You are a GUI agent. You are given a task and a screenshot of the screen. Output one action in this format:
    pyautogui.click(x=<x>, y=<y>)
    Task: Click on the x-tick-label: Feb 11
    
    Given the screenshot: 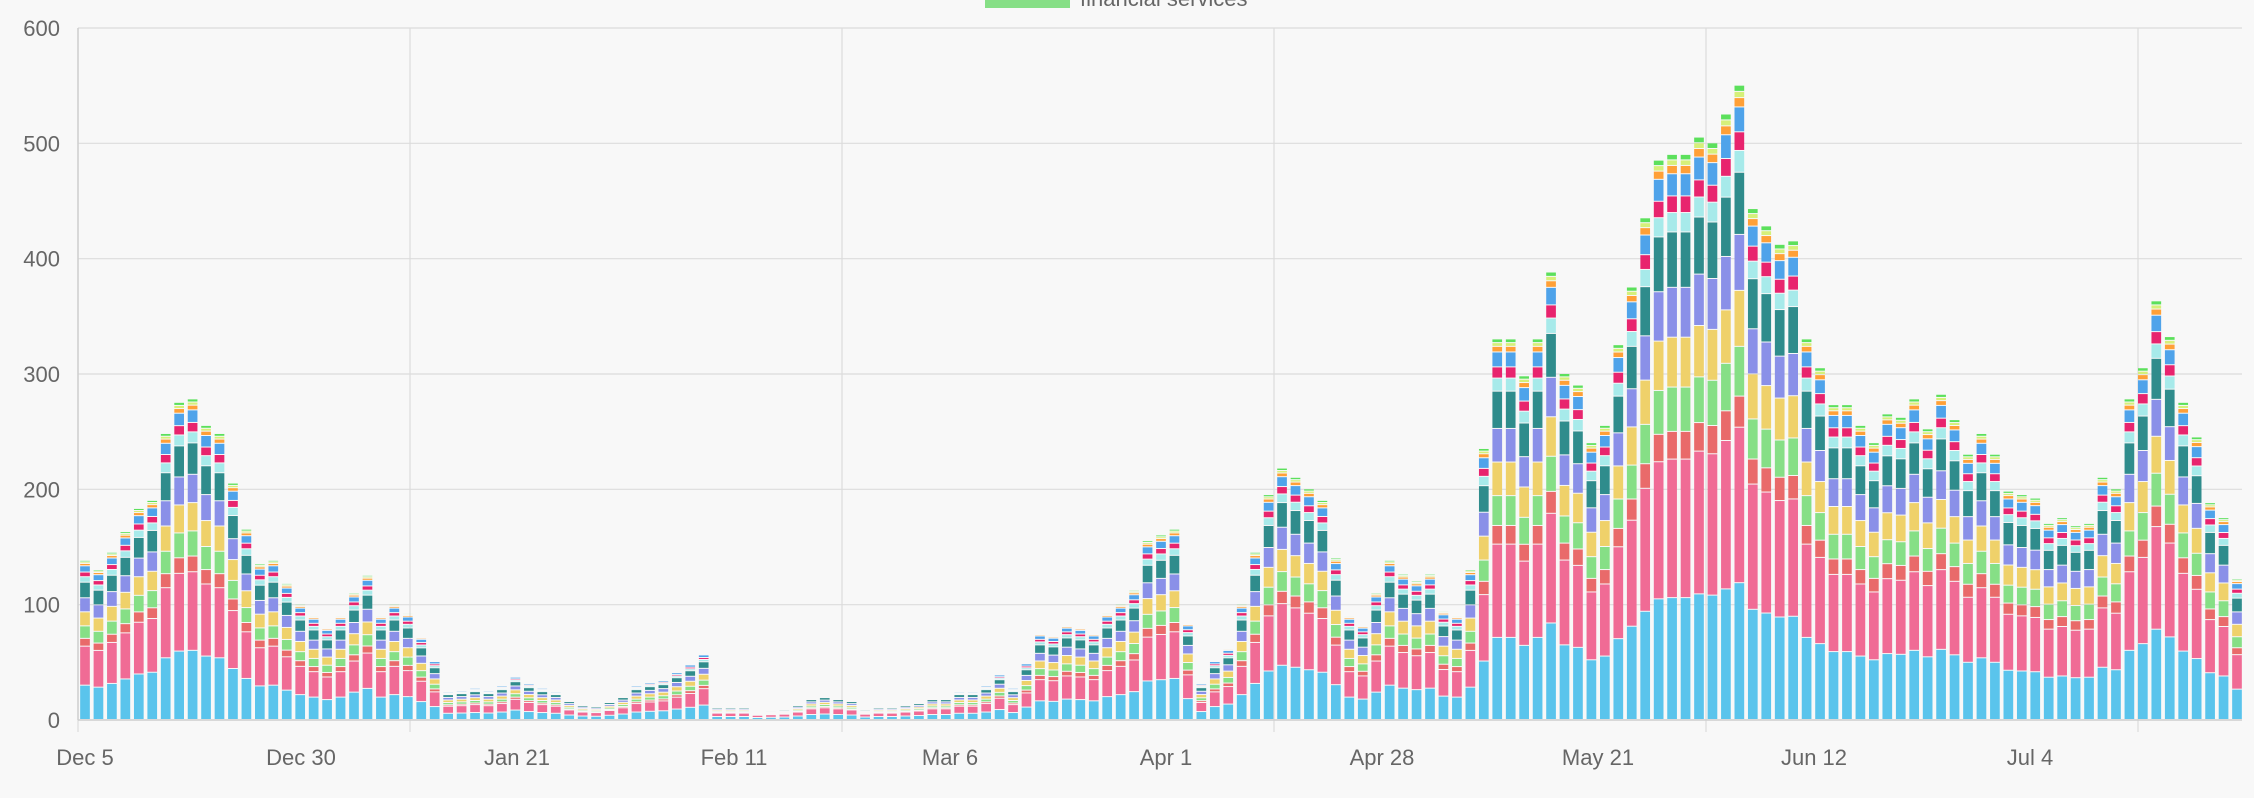 What is the action you would take?
    pyautogui.click(x=734, y=757)
    